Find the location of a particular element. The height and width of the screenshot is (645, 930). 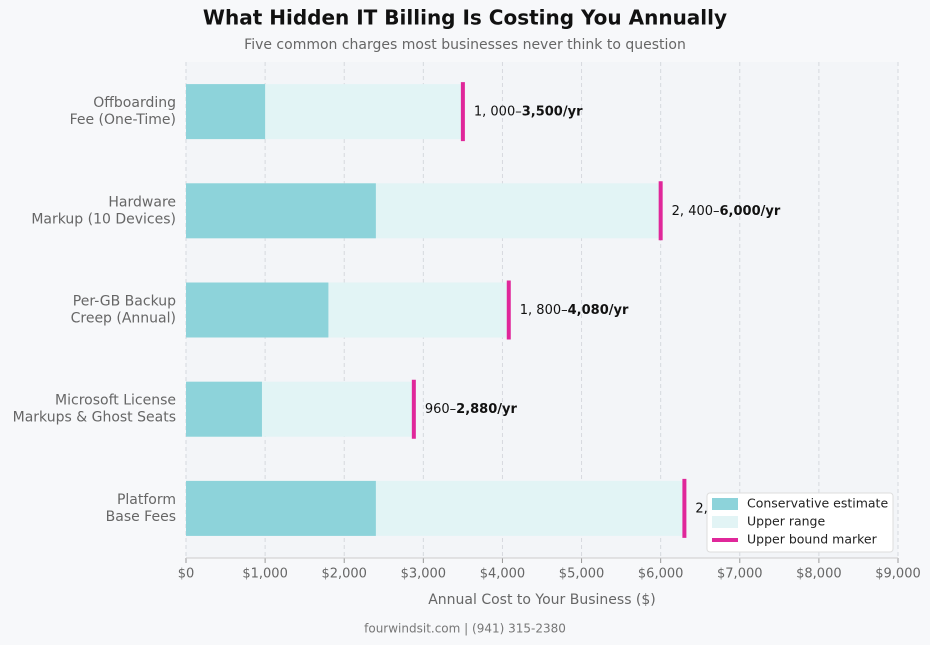

x-tick-label: $1,000 is located at coordinates (265, 574).